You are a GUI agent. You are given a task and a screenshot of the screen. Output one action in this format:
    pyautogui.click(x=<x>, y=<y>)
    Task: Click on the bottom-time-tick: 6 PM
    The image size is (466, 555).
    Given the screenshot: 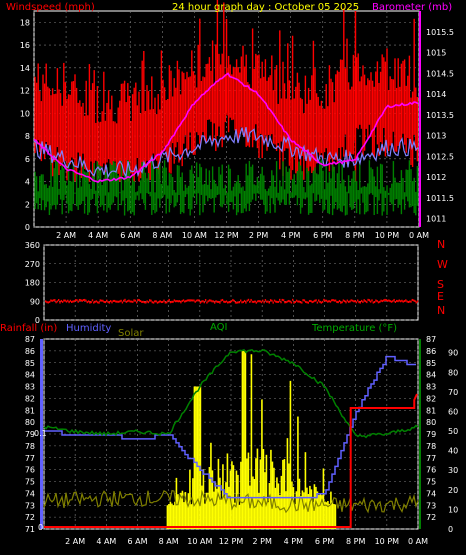 What is the action you would take?
    pyautogui.click(x=324, y=541)
    